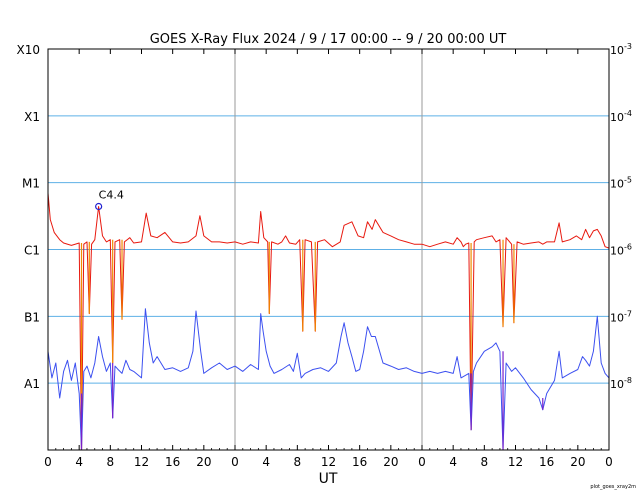  What do you see at coordinates (31, 184) in the screenshot?
I see `class-label-m1: M1` at bounding box center [31, 184].